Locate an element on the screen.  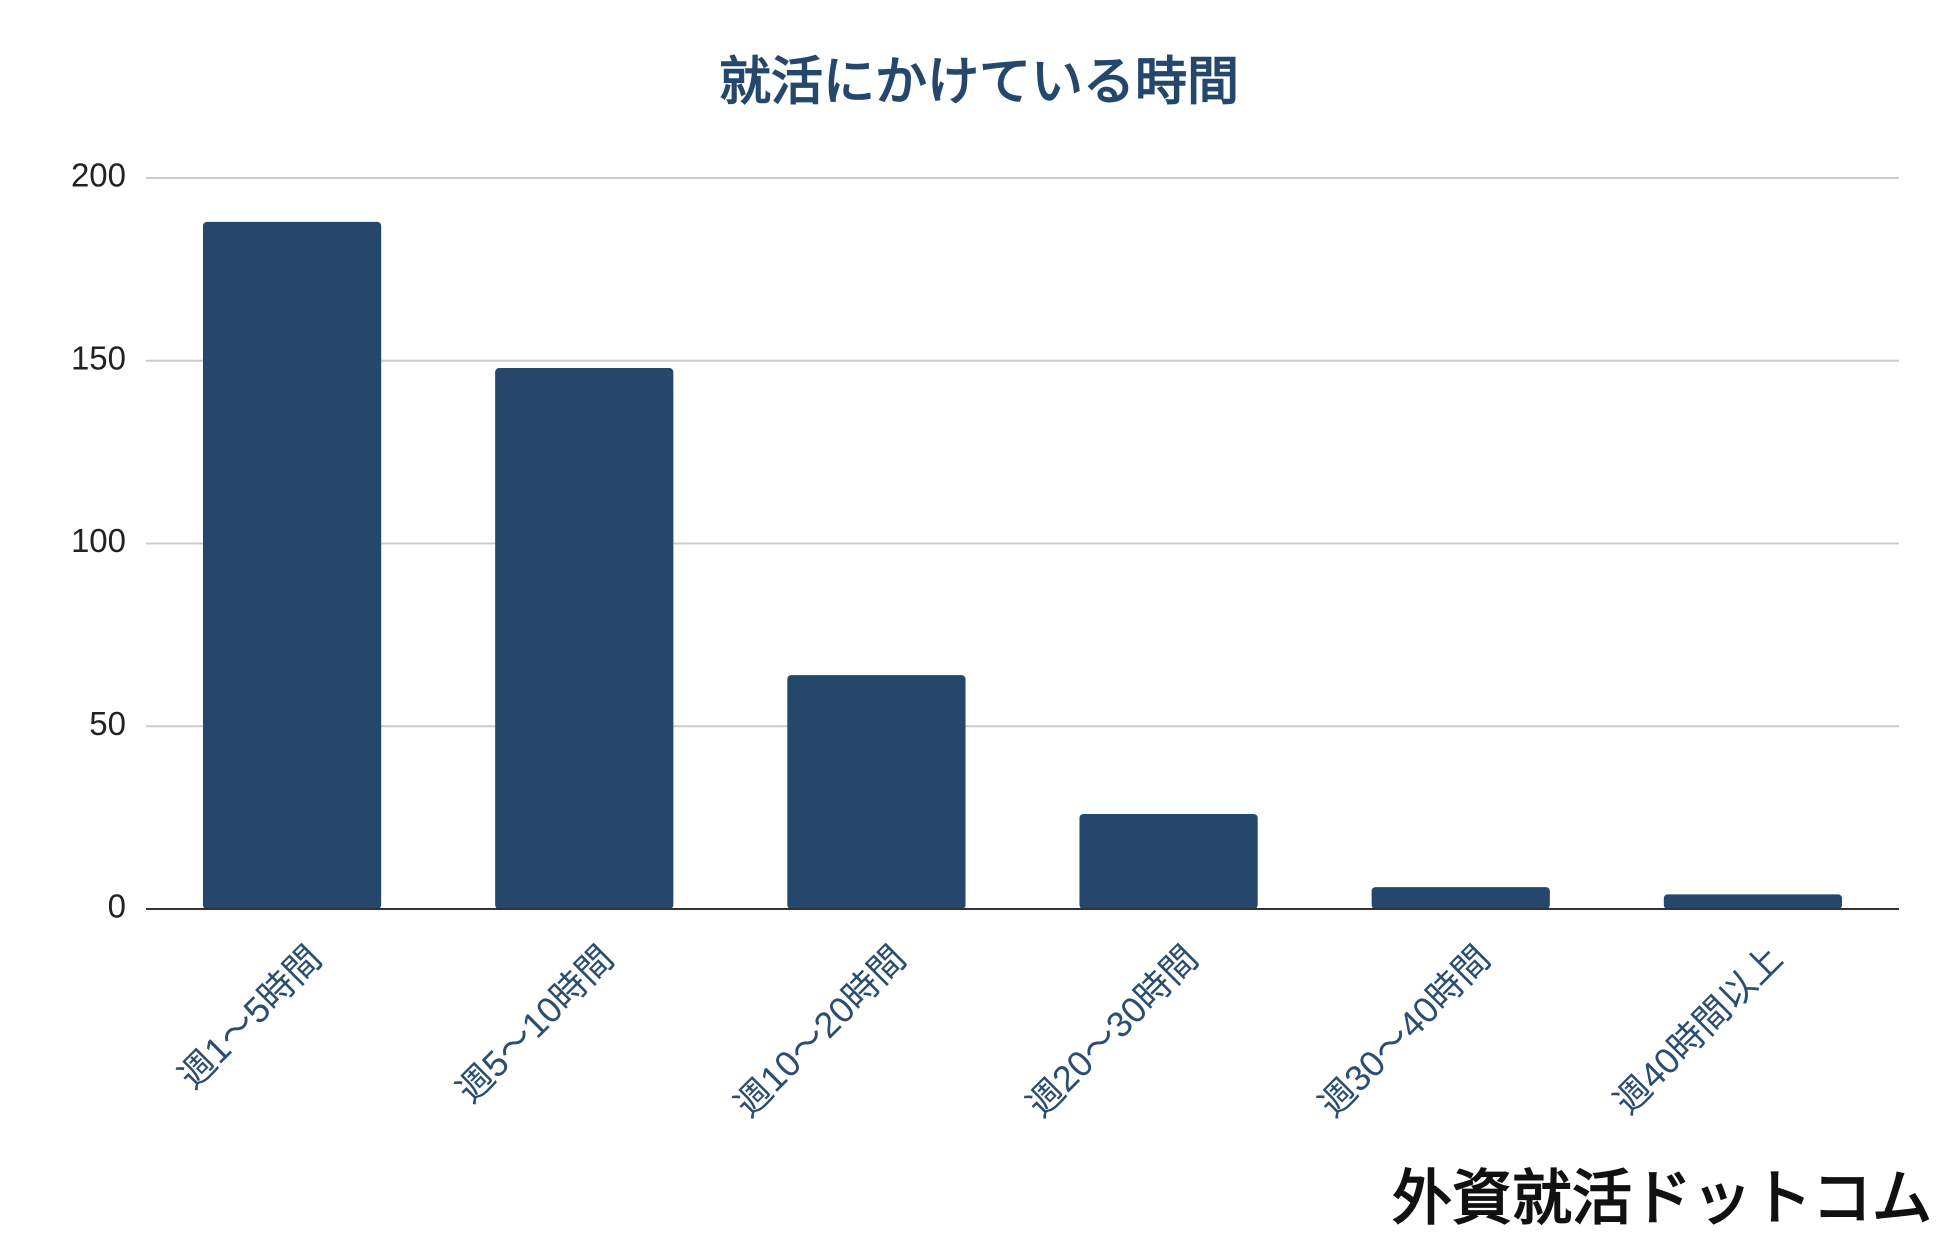
y-tick-label: 0 is located at coordinates (117, 906).